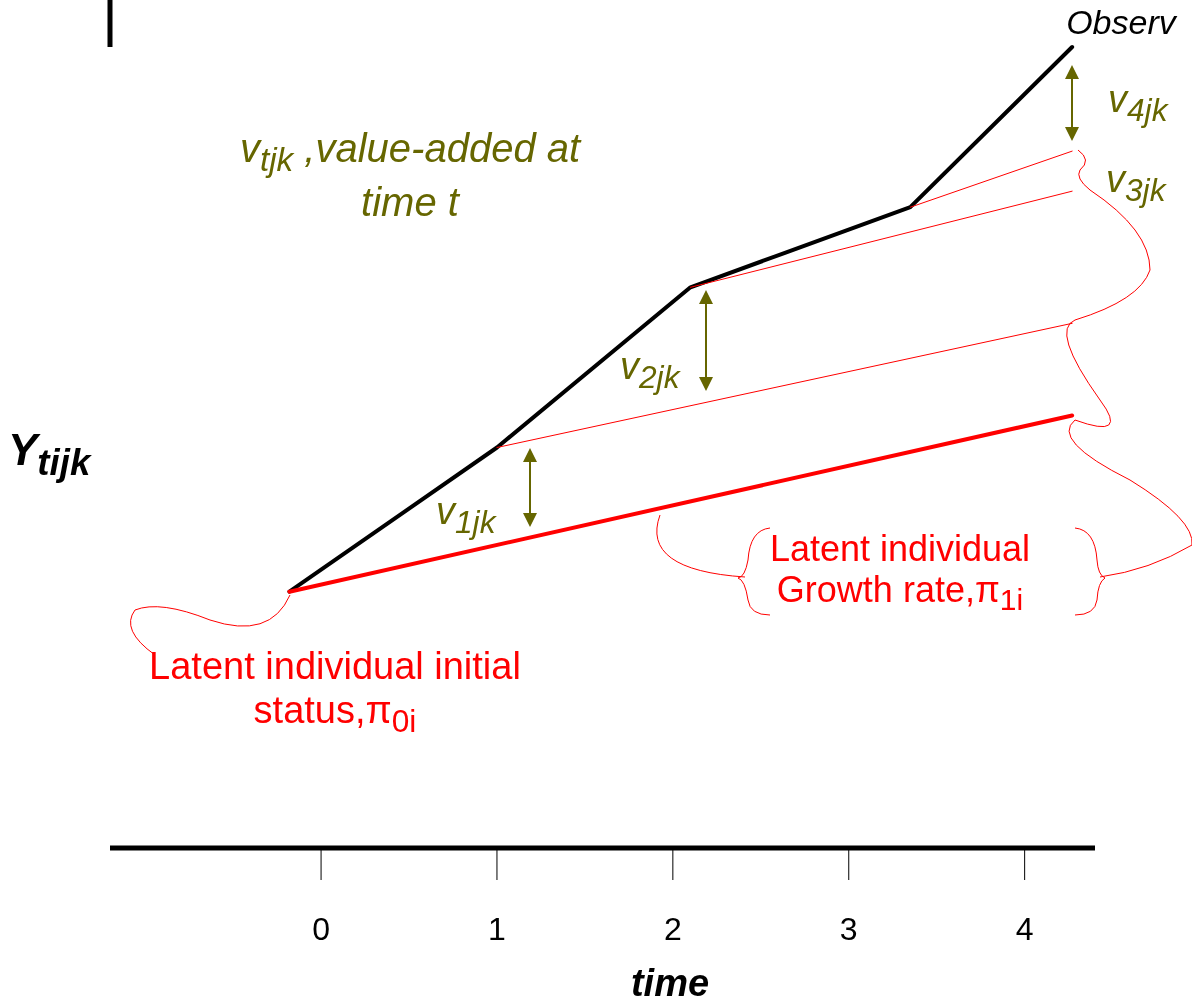 The width and height of the screenshot is (1192, 1006). Describe the element at coordinates (467, 515) in the screenshot. I see `annotation: v$_{1jk}$` at that location.